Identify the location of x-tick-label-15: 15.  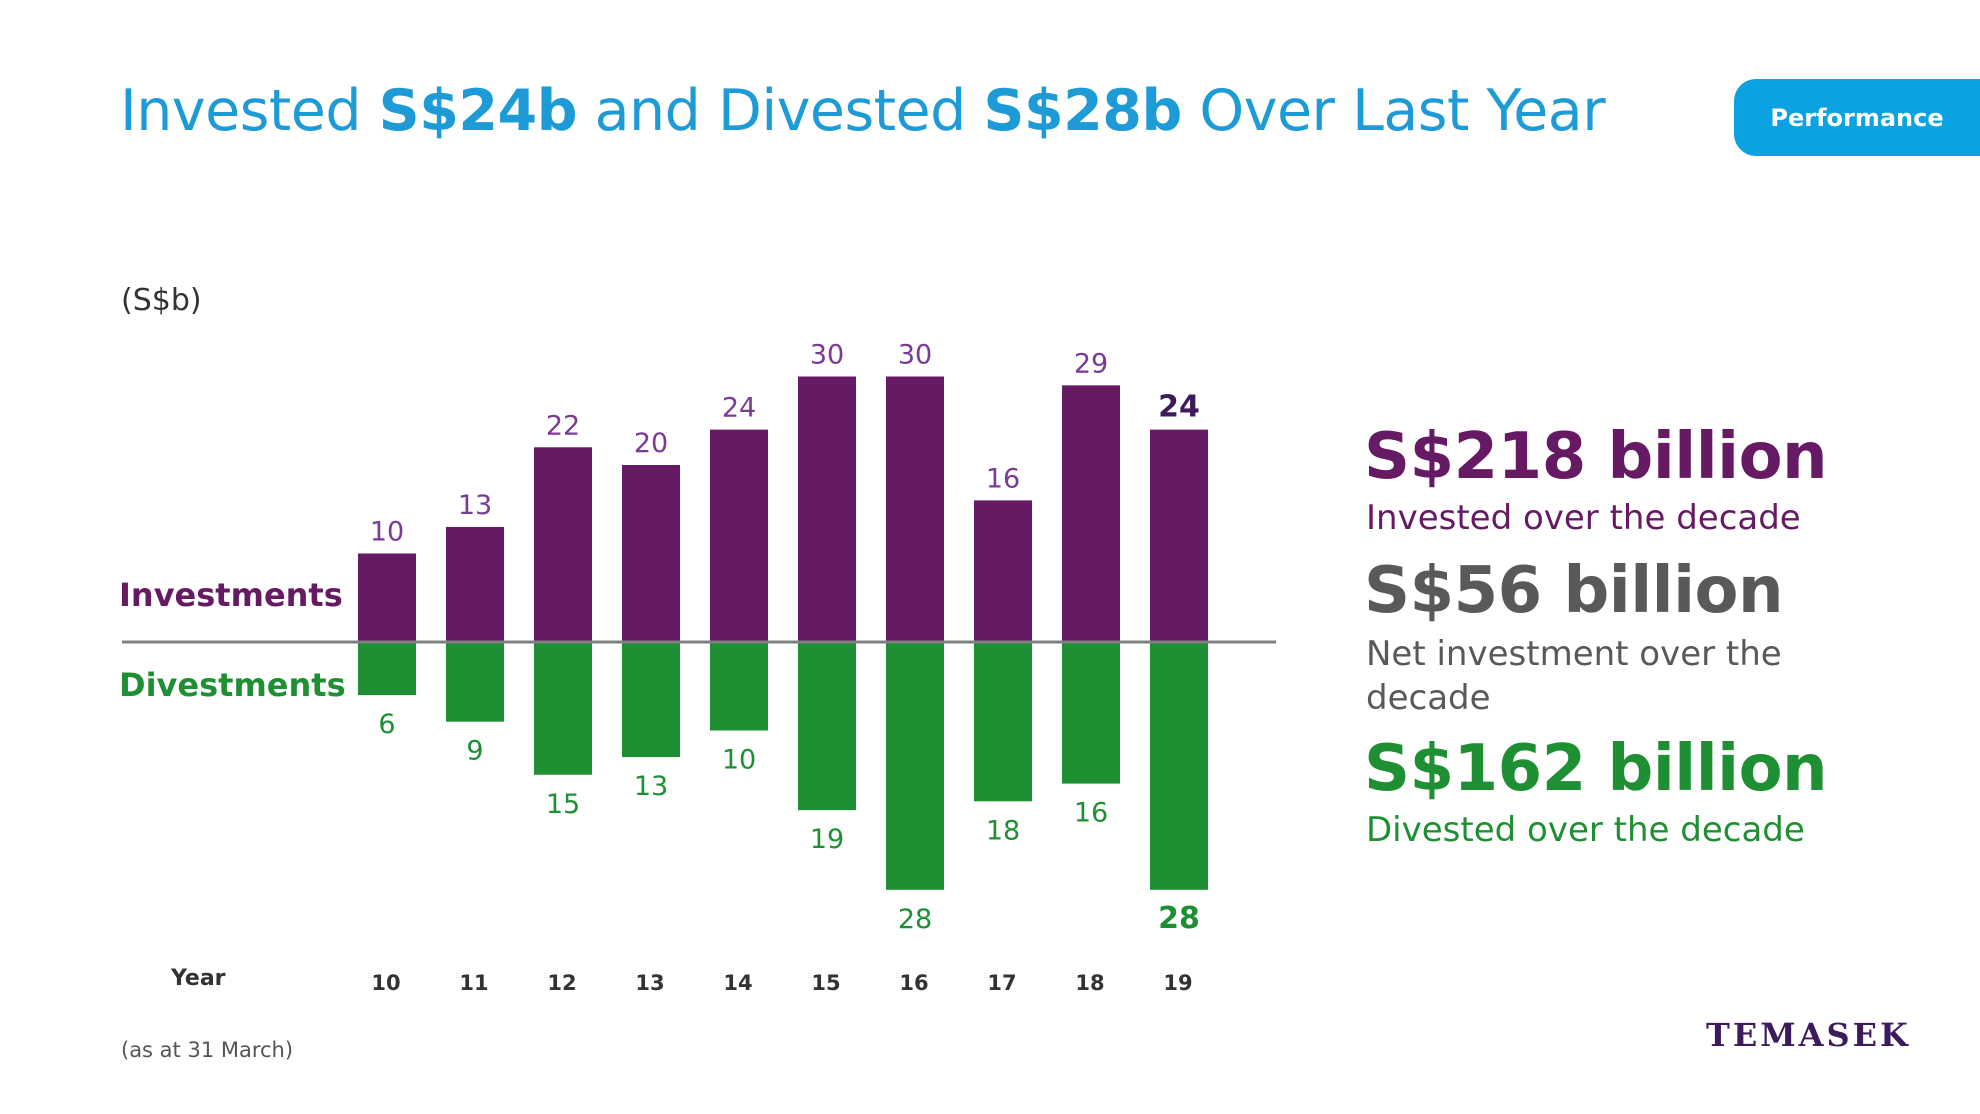
(825, 983).